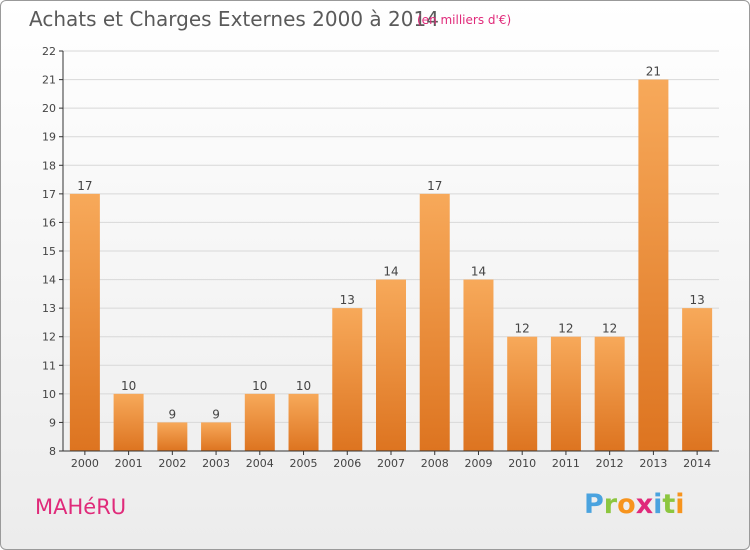  Describe the element at coordinates (669, 504) in the screenshot. I see `logo-letter: t` at that location.